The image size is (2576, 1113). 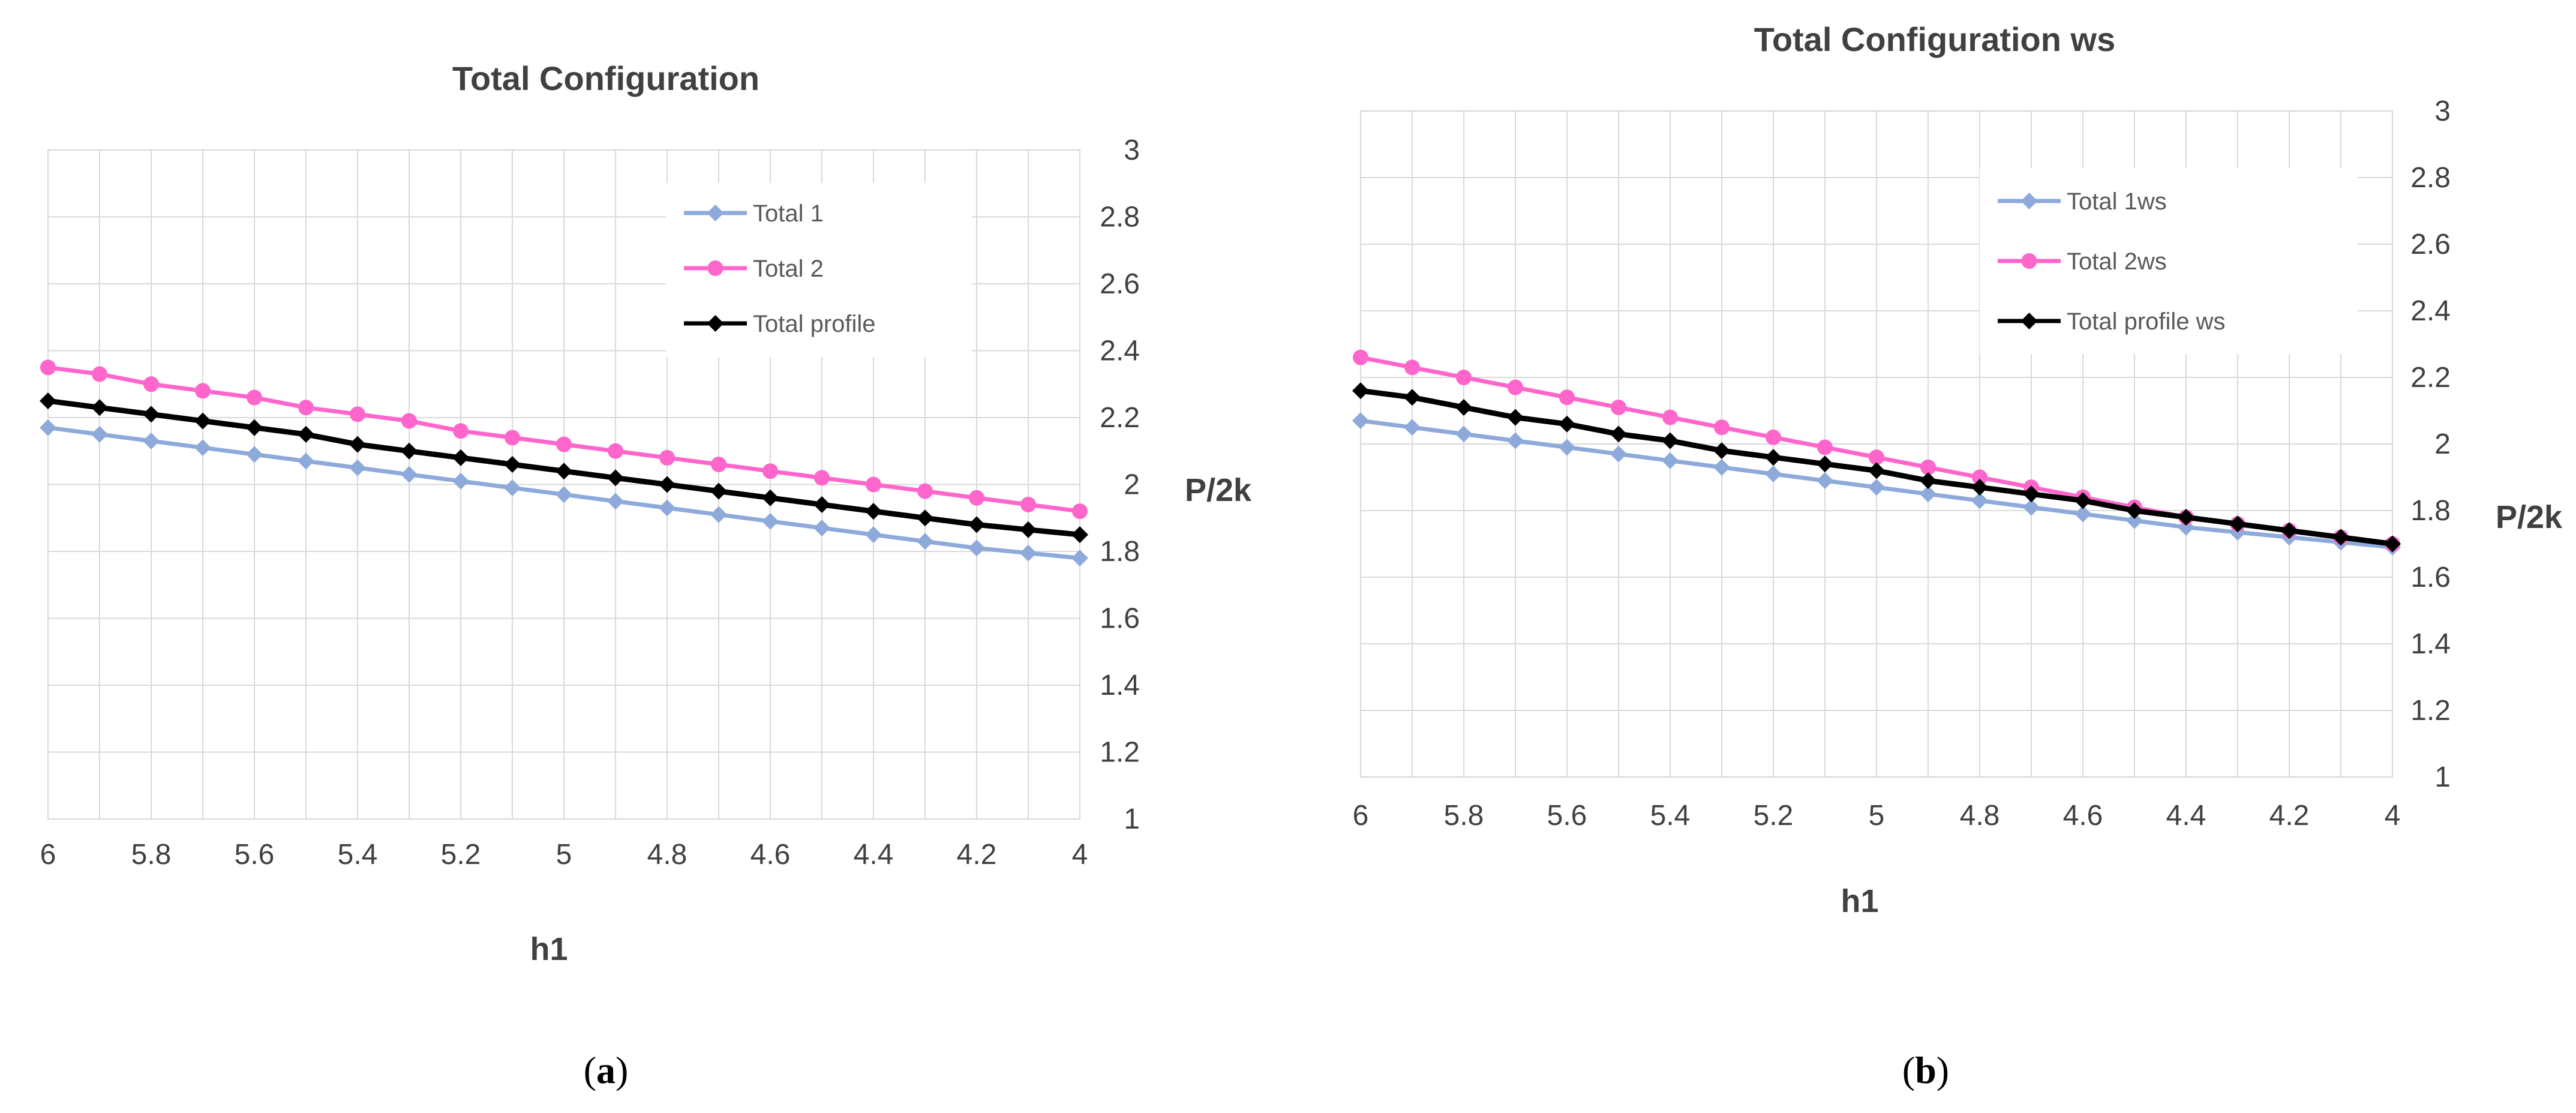 What do you see at coordinates (1120, 685) in the screenshot?
I see `y-tick-label: 1.4` at bounding box center [1120, 685].